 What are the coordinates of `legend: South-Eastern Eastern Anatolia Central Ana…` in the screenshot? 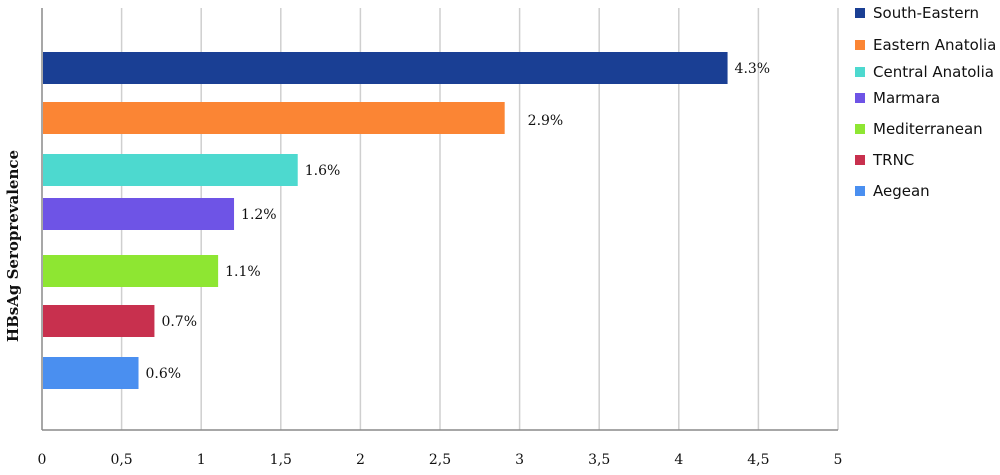 It's located at (925, 102).